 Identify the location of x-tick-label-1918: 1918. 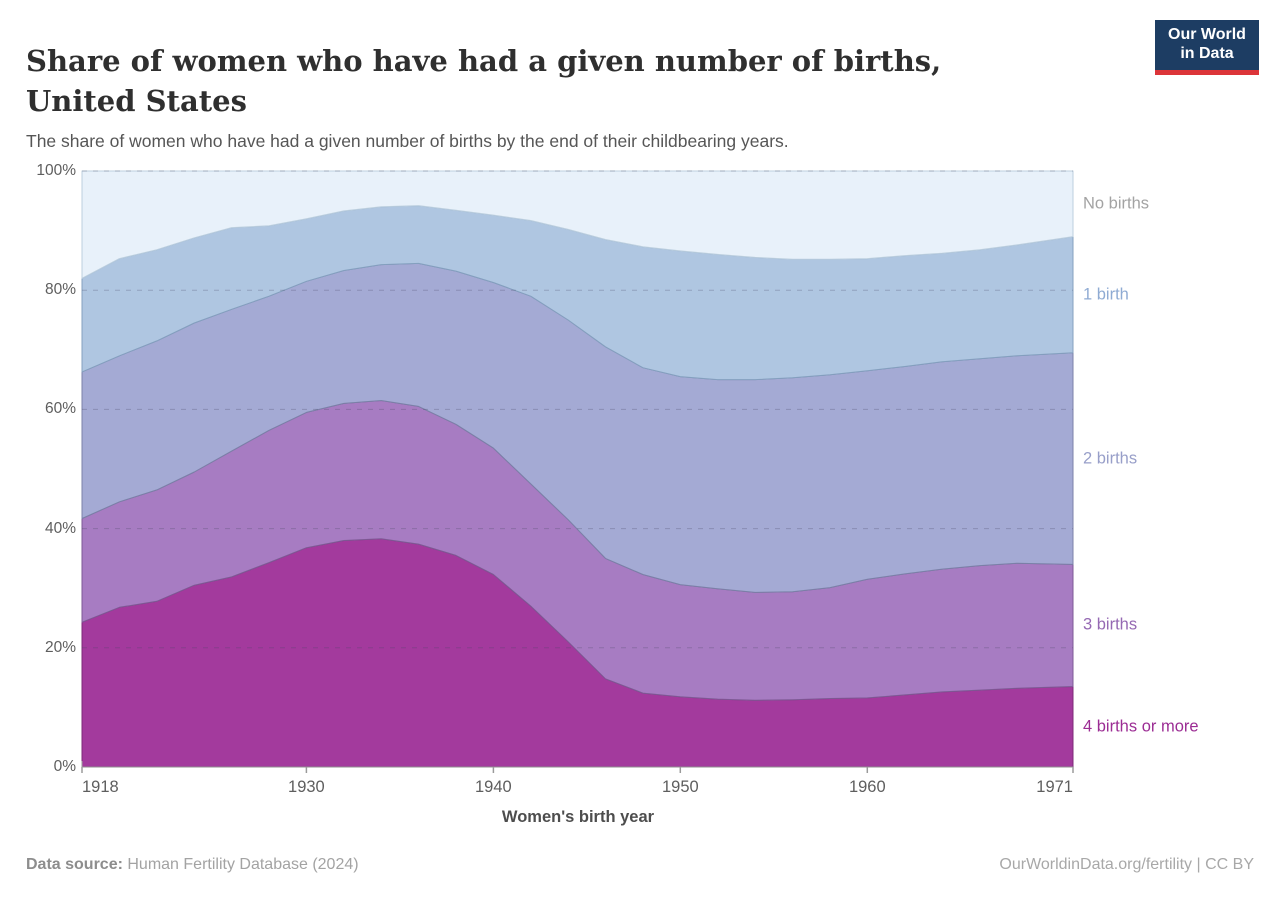
(100, 787).